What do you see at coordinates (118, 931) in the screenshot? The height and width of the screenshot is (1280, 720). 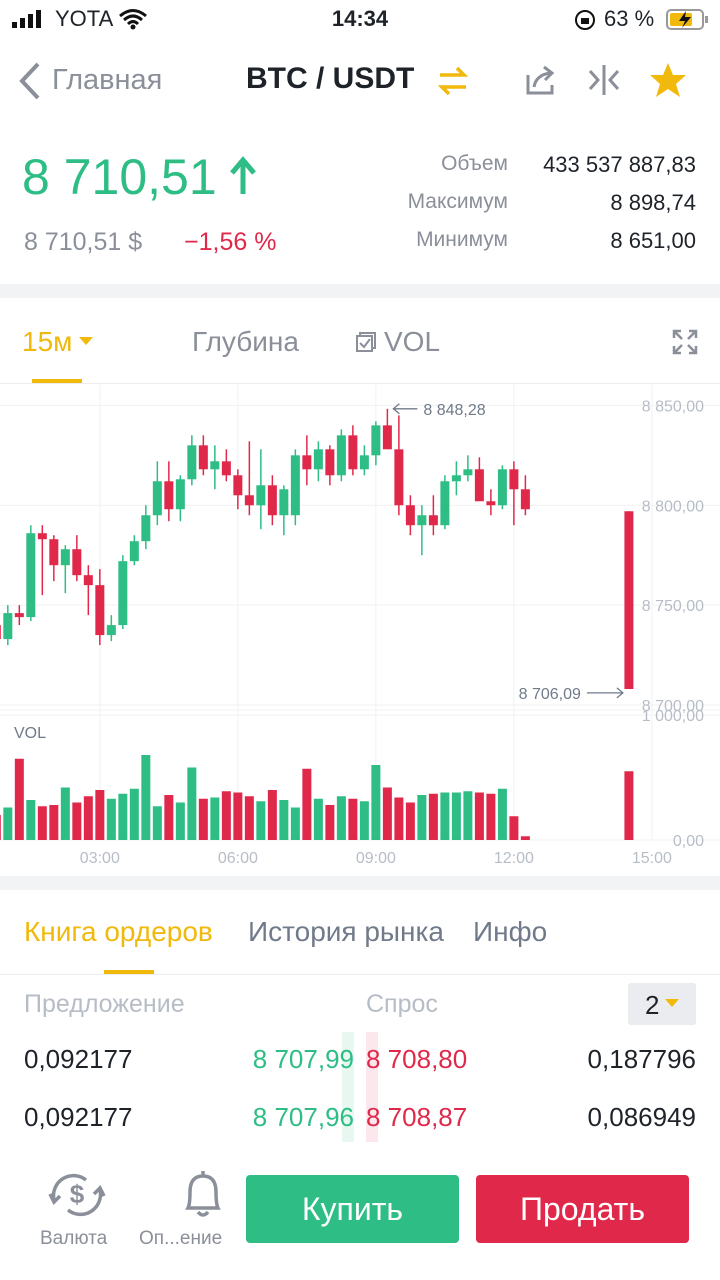 I see `book-tab: Книга ордеров` at bounding box center [118, 931].